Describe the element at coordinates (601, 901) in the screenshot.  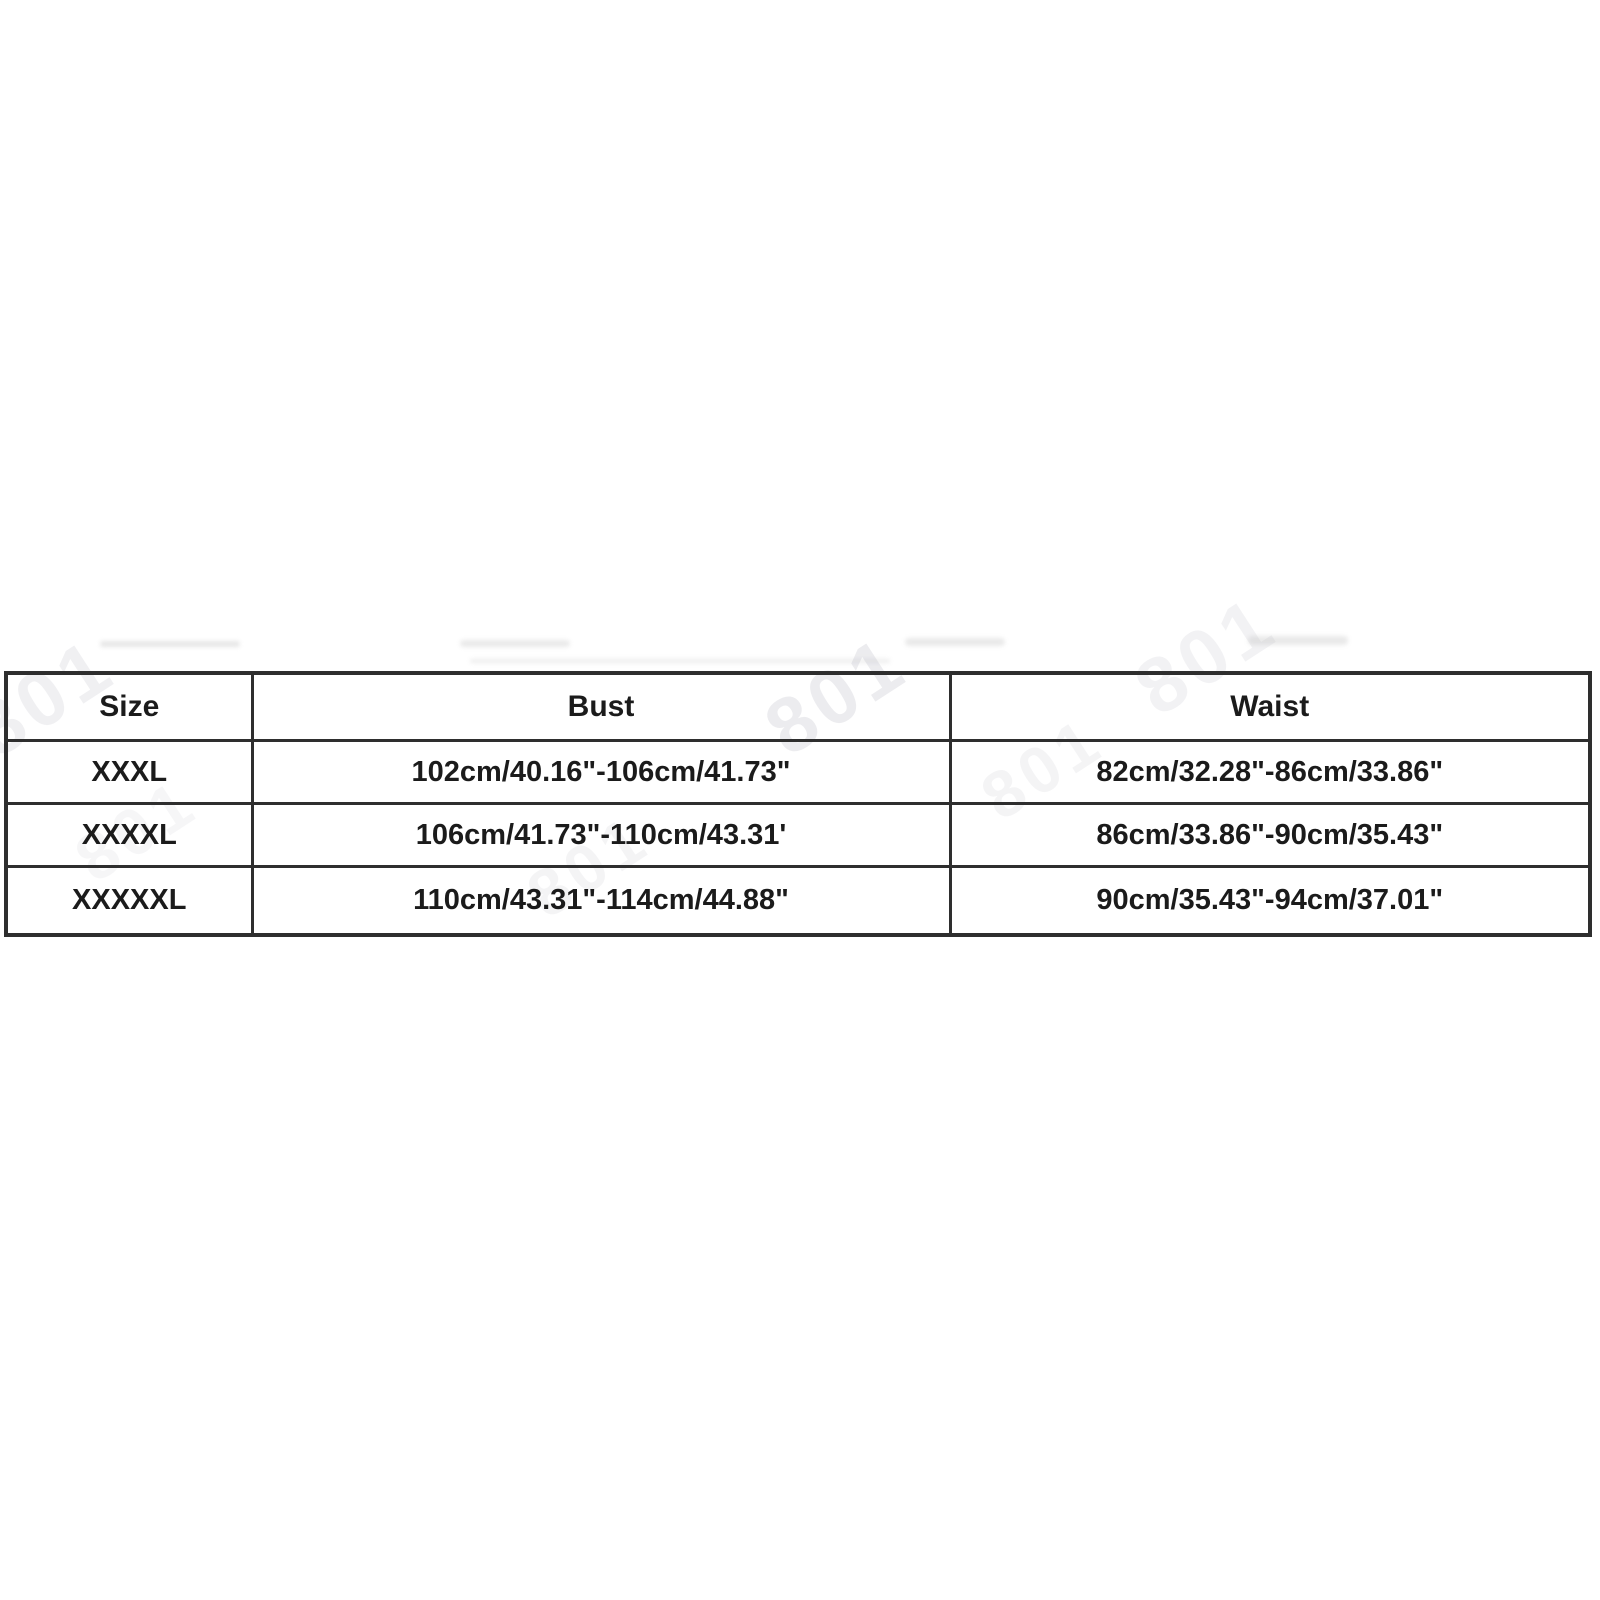
I see `cell-bust: 110cm/43.31"-114cm/44.88"` at that location.